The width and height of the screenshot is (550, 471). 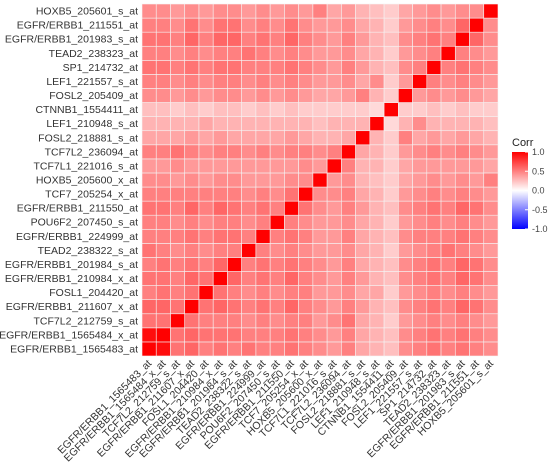 I want to click on y-tick-label: TCF7L1_221016_s_at, so click(x=86, y=166).